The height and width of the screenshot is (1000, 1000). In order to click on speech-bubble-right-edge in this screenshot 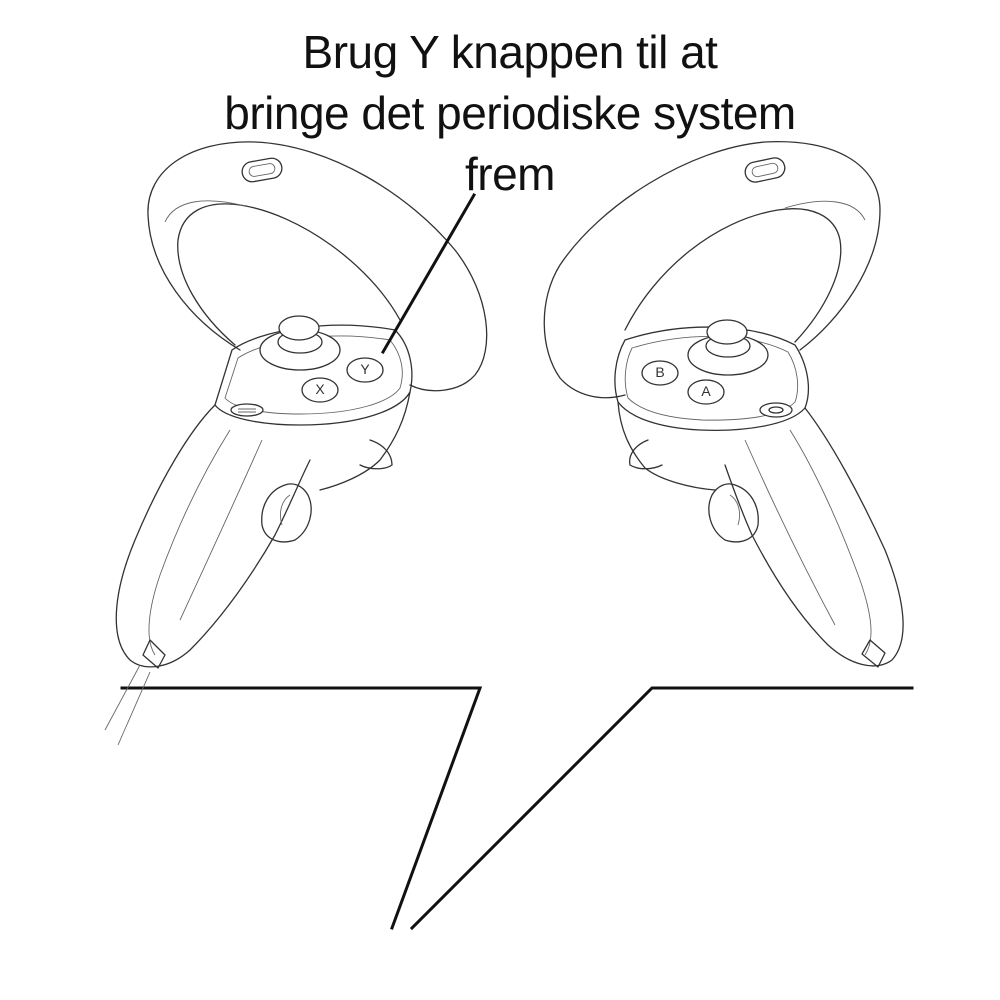, I will do `click(661, 808)`.